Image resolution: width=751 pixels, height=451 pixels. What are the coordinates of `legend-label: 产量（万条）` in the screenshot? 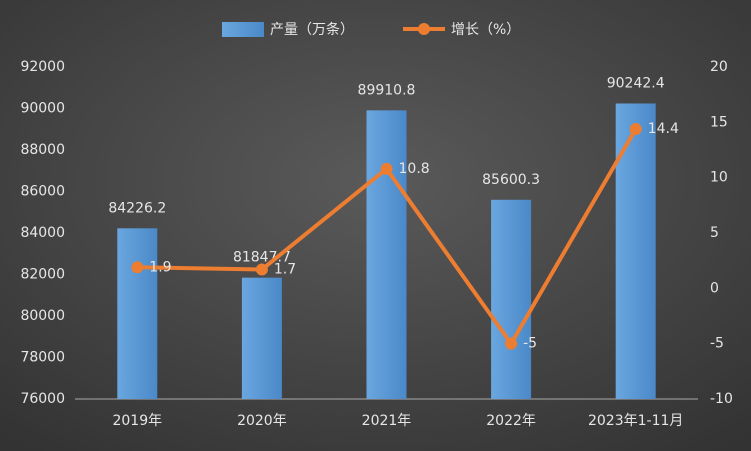 It's located at (312, 29).